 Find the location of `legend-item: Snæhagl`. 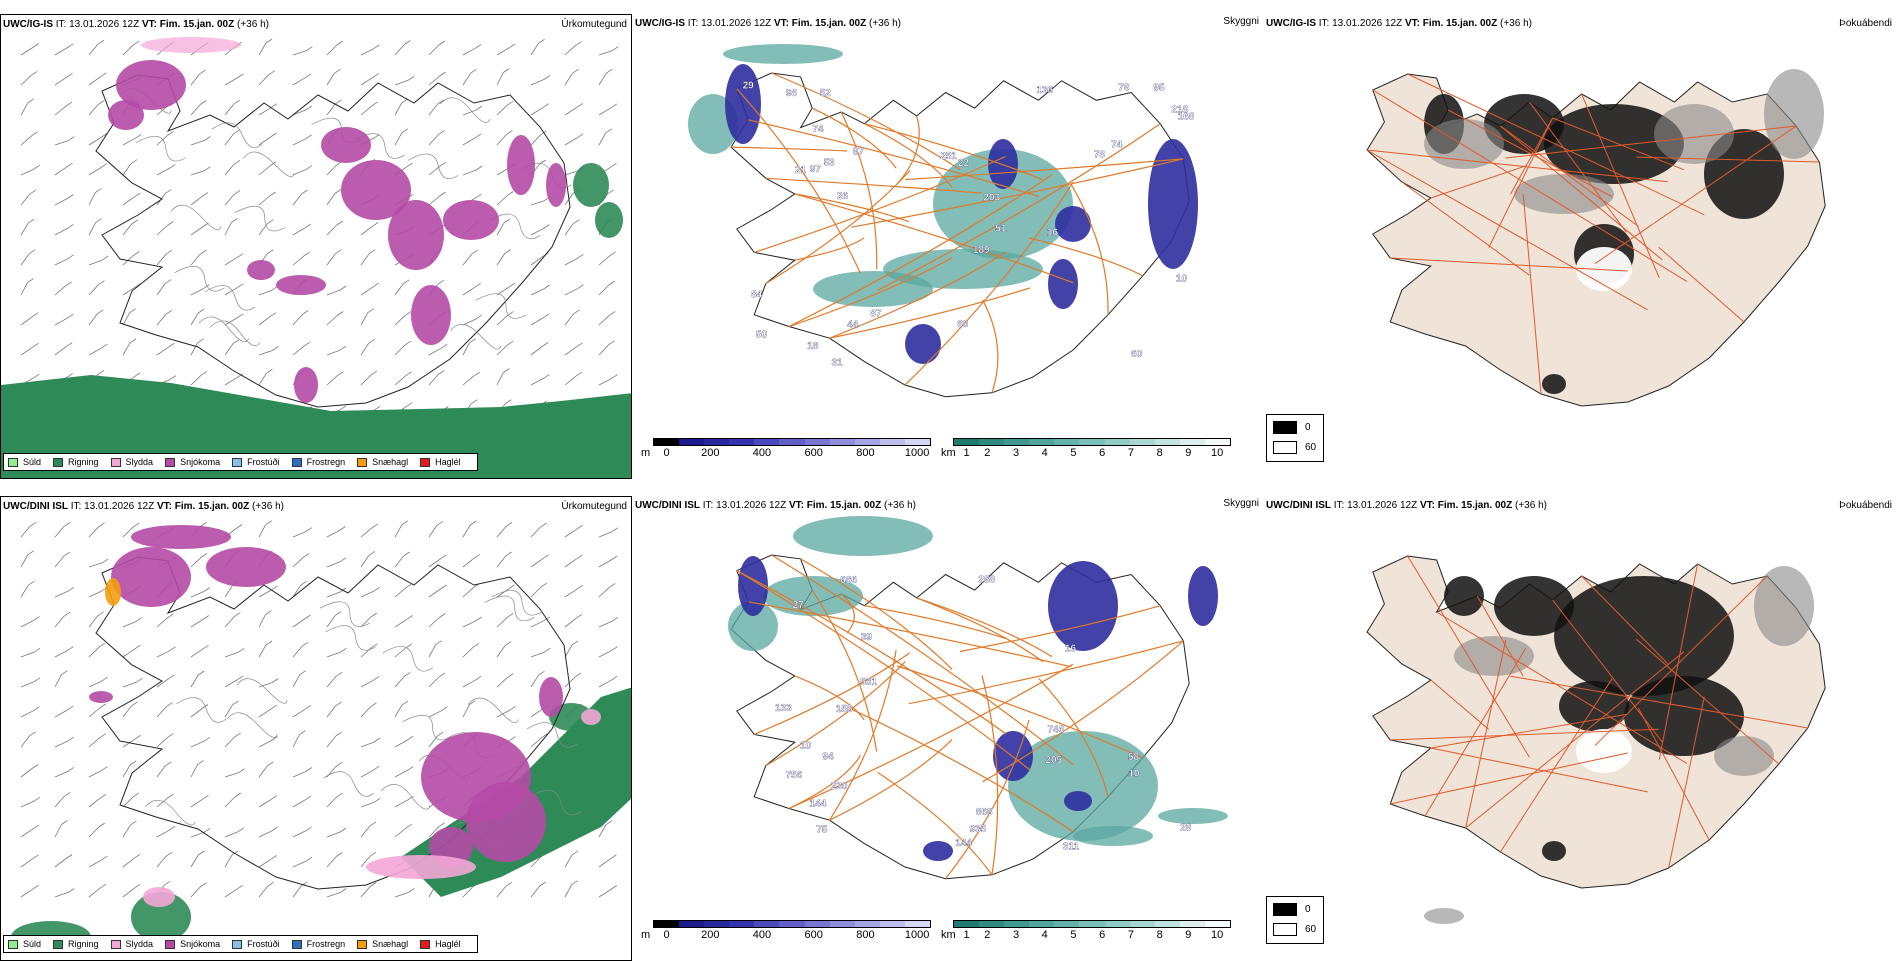

legend-item: Snæhagl is located at coordinates (382, 462).